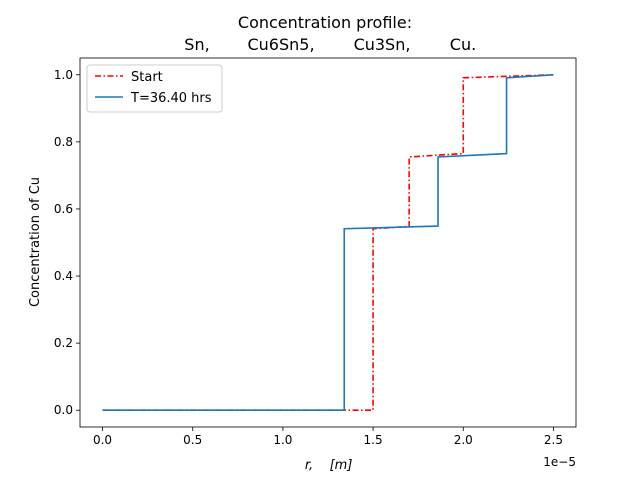 The image size is (640, 480). I want to click on legend-label-final: T=36.40 hrs, so click(171, 98).